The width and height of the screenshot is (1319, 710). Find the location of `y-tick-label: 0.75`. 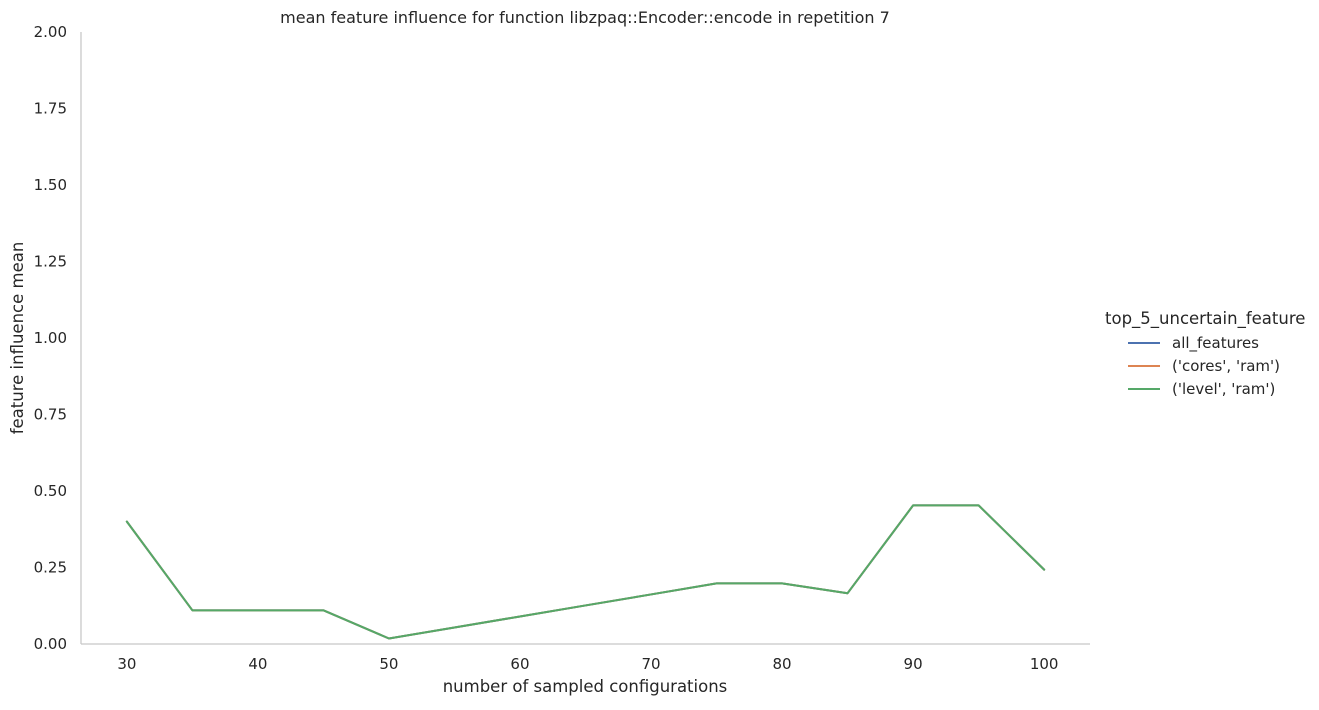

y-tick-label: 0.75 is located at coordinates (50, 415).